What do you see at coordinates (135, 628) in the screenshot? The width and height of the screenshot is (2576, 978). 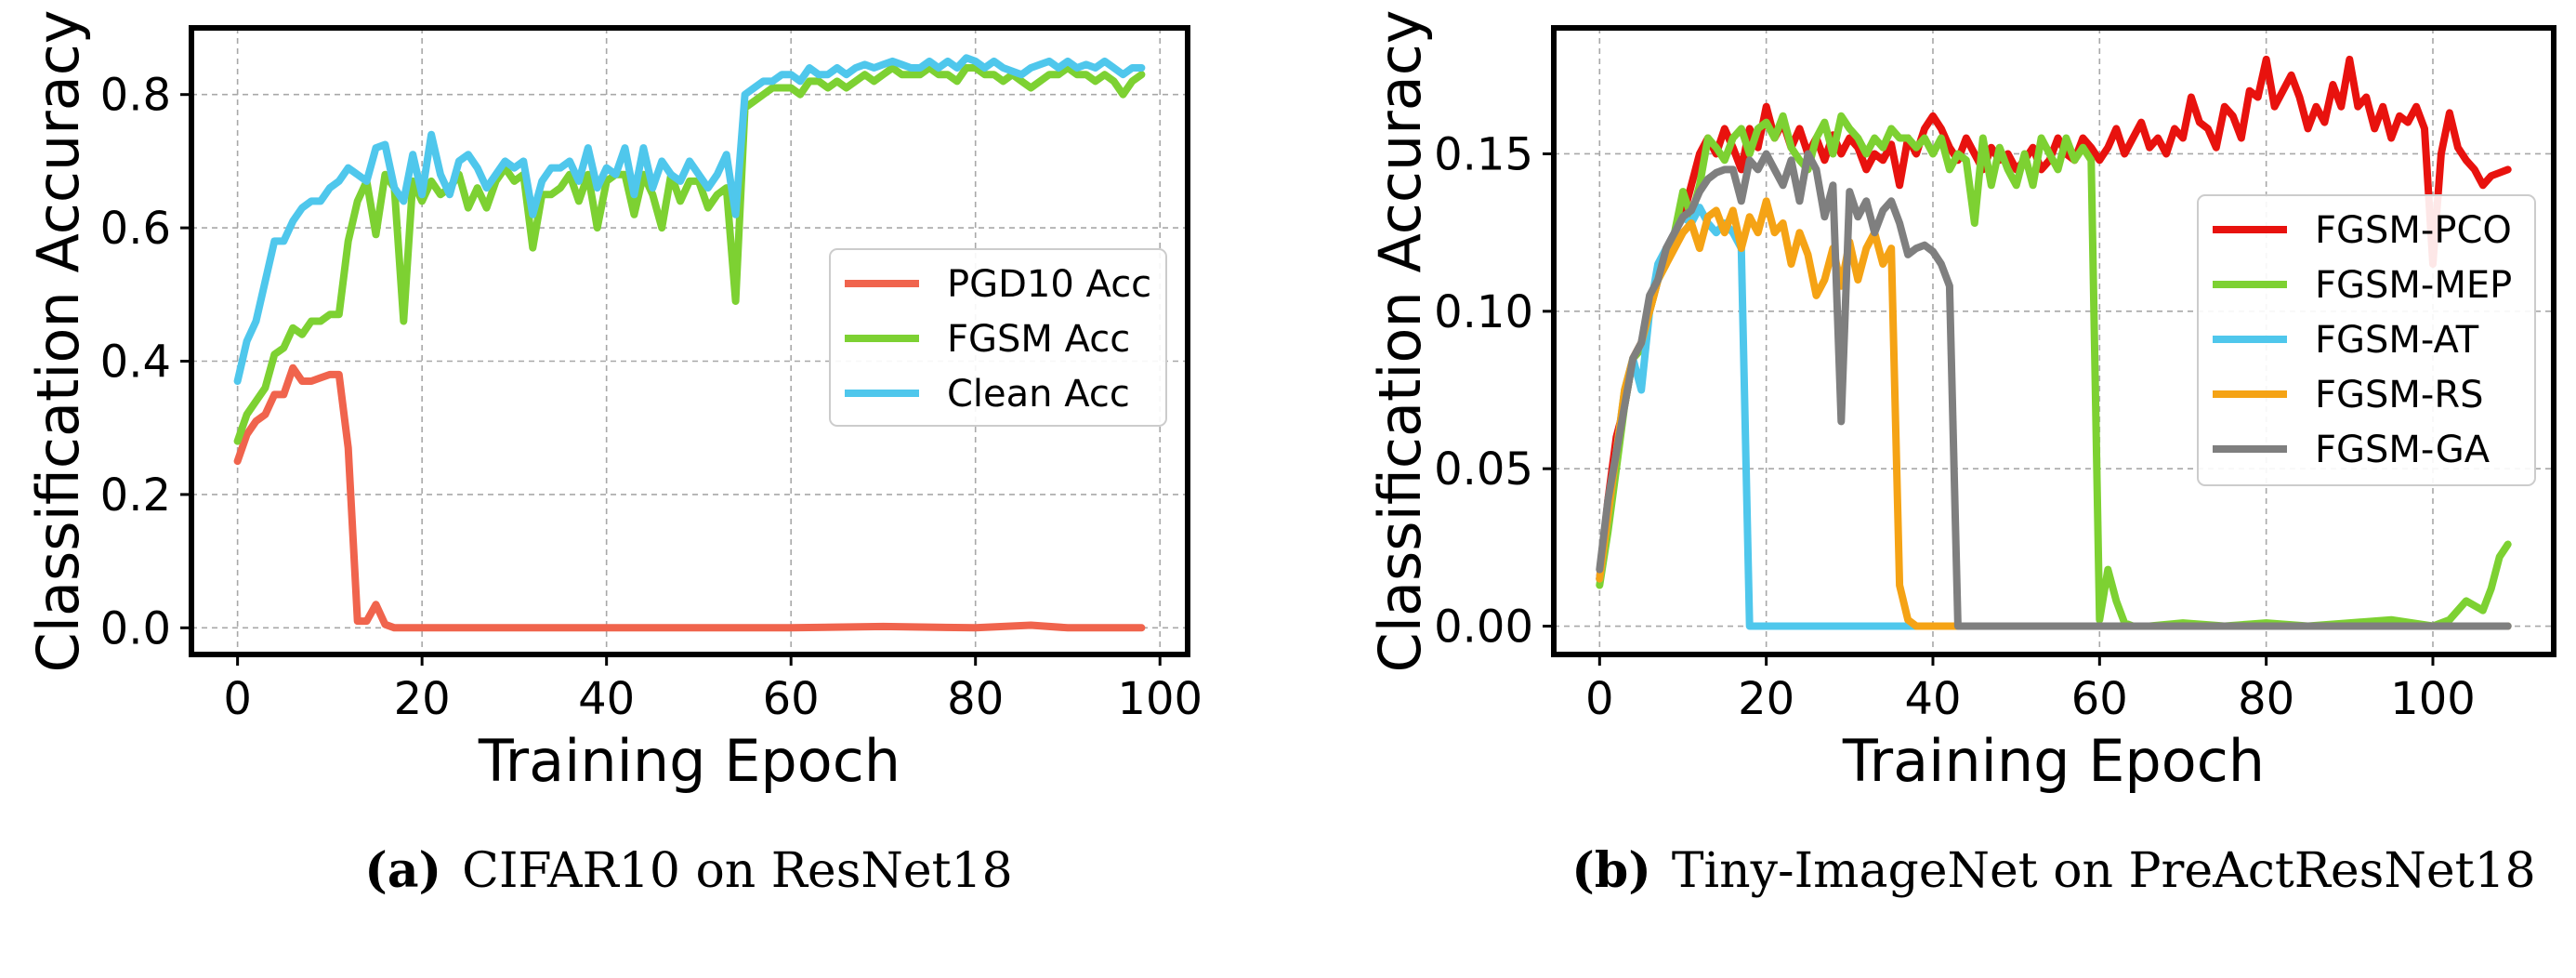 I see `y-tick-label: 0.0` at bounding box center [135, 628].